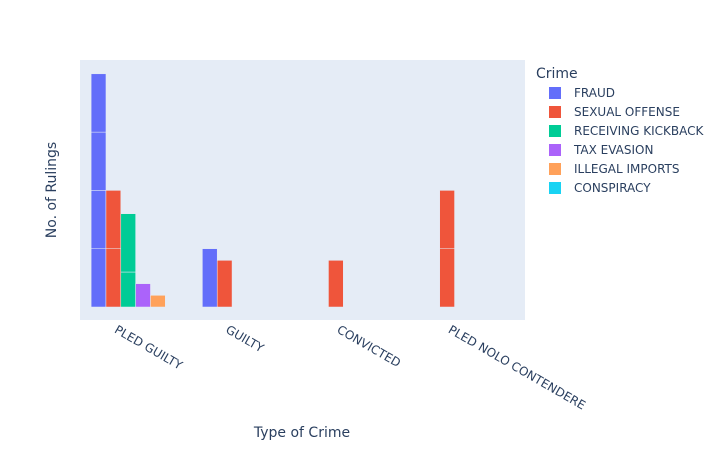  I want to click on x-tick-label: GUILTY, so click(244, 338).